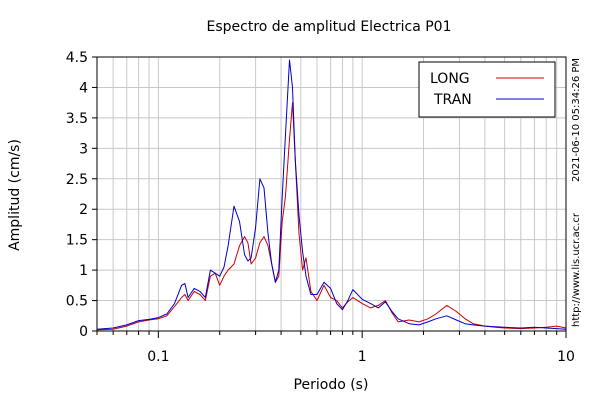 The width and height of the screenshot is (600, 400). Describe the element at coordinates (83, 210) in the screenshot. I see `y-tick-label: 2` at that location.